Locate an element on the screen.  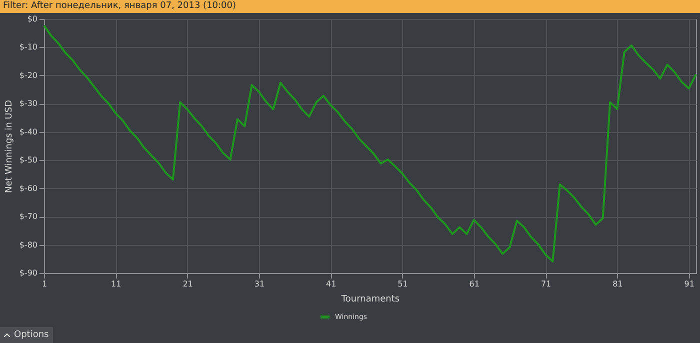
y-tick-label: $-10 is located at coordinates (28, 47).